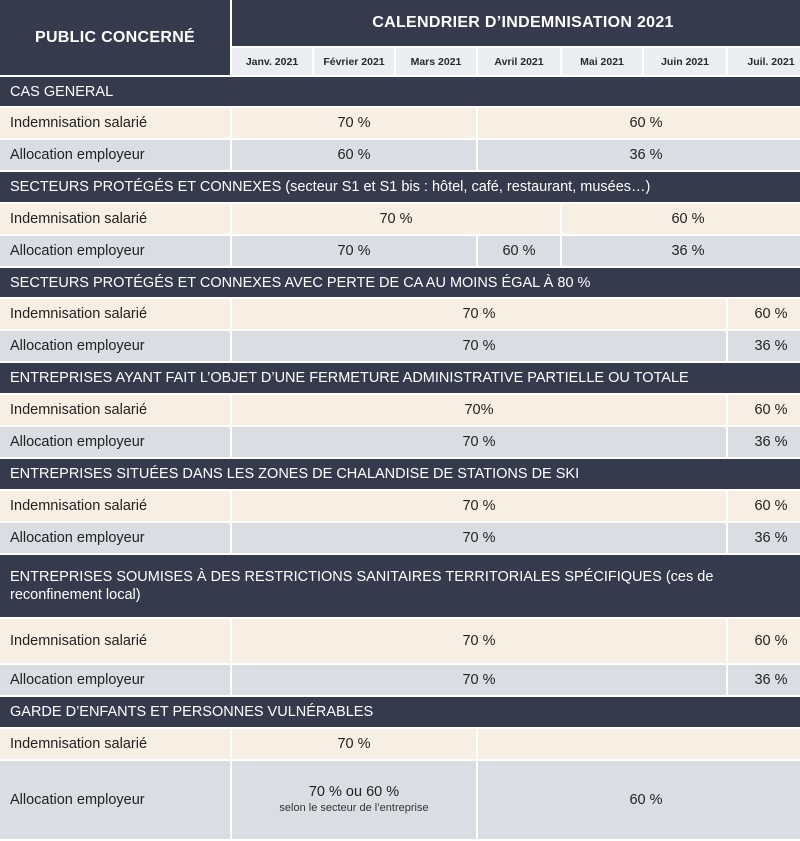 The height and width of the screenshot is (841, 800). Describe the element at coordinates (479, 411) in the screenshot. I see `rate-value: 70%` at that location.